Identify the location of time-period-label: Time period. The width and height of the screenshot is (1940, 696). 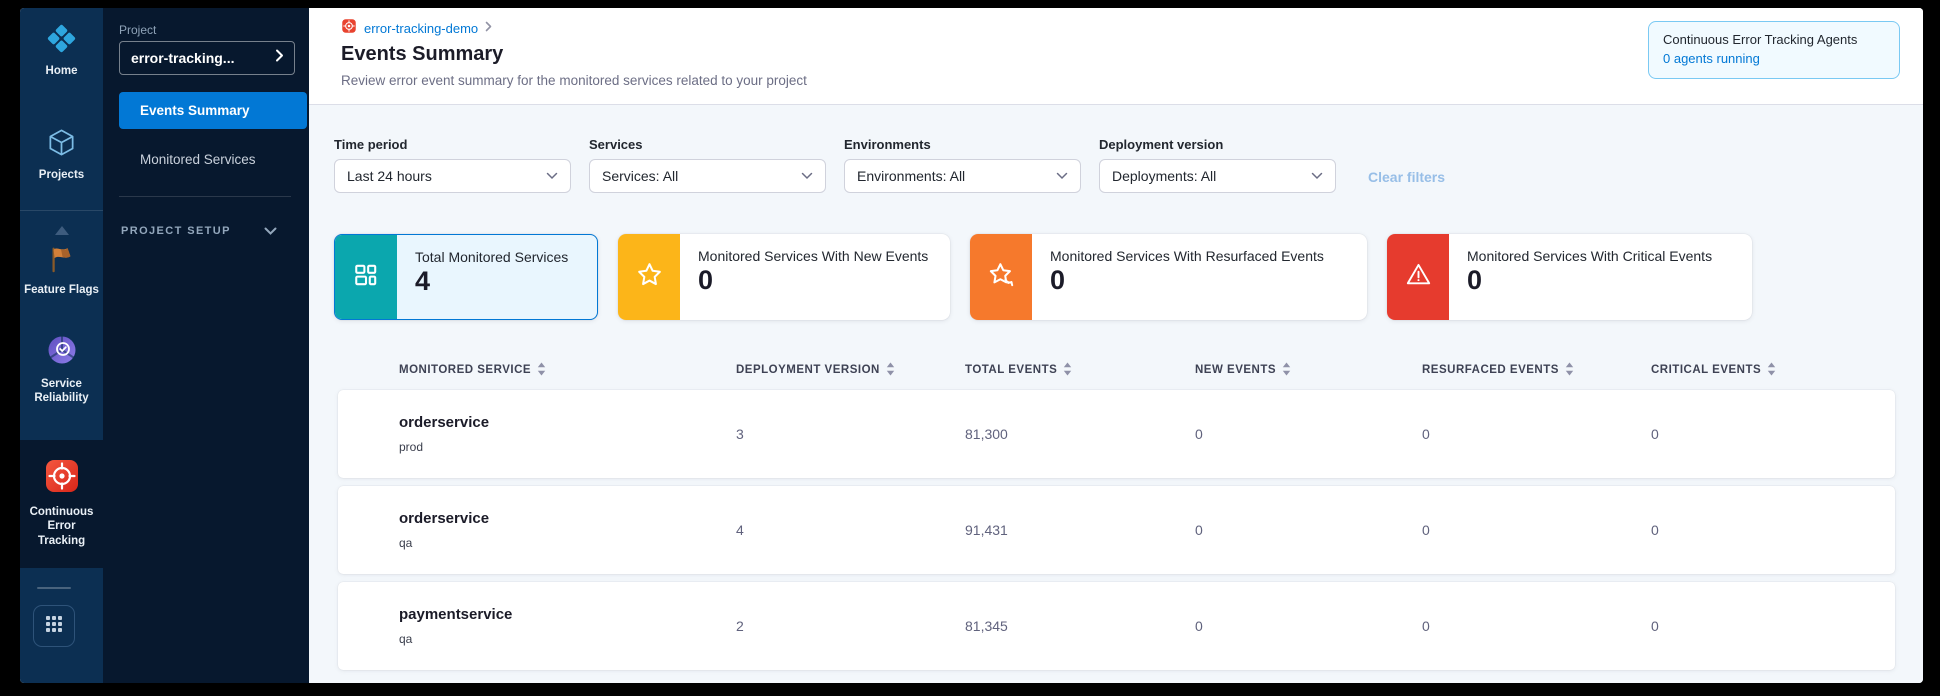
(371, 144).